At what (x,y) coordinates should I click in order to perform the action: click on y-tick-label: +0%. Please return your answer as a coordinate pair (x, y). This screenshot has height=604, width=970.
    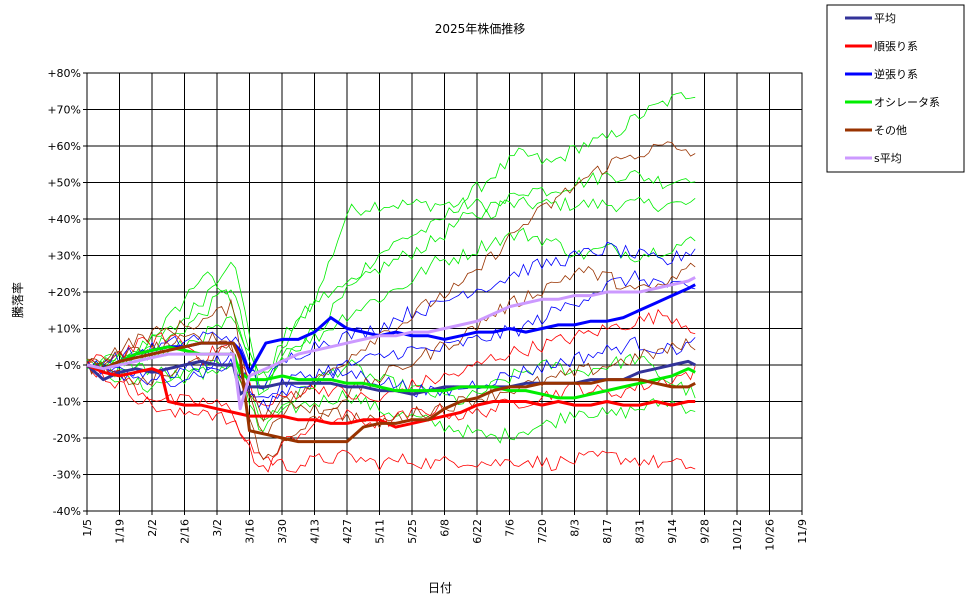
    Looking at the image, I should click on (67, 365).